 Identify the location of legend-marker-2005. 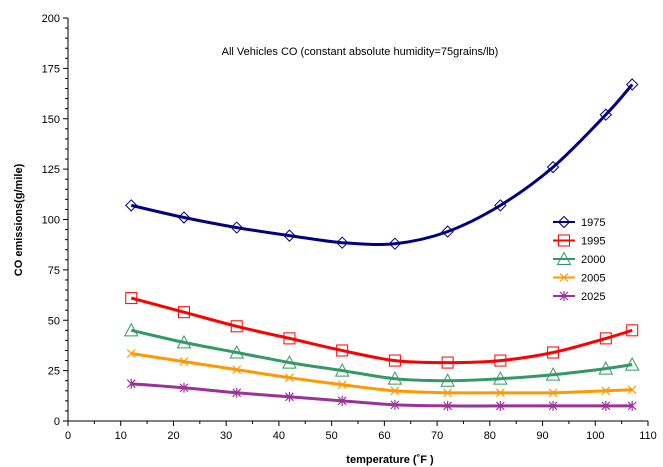
(564, 277).